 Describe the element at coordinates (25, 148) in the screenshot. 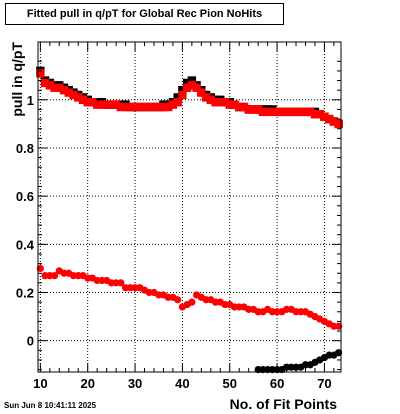

I see `y-tick-label: 0.8` at that location.